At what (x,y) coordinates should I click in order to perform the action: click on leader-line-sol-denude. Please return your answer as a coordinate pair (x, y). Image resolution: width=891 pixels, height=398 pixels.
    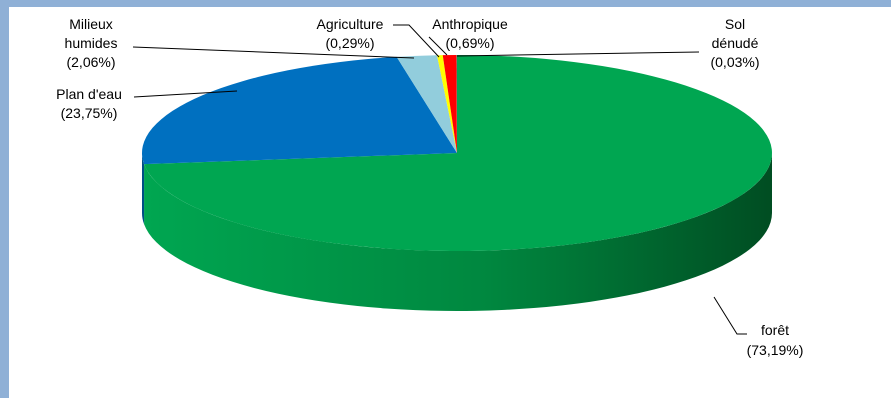
    Looking at the image, I should click on (578, 54).